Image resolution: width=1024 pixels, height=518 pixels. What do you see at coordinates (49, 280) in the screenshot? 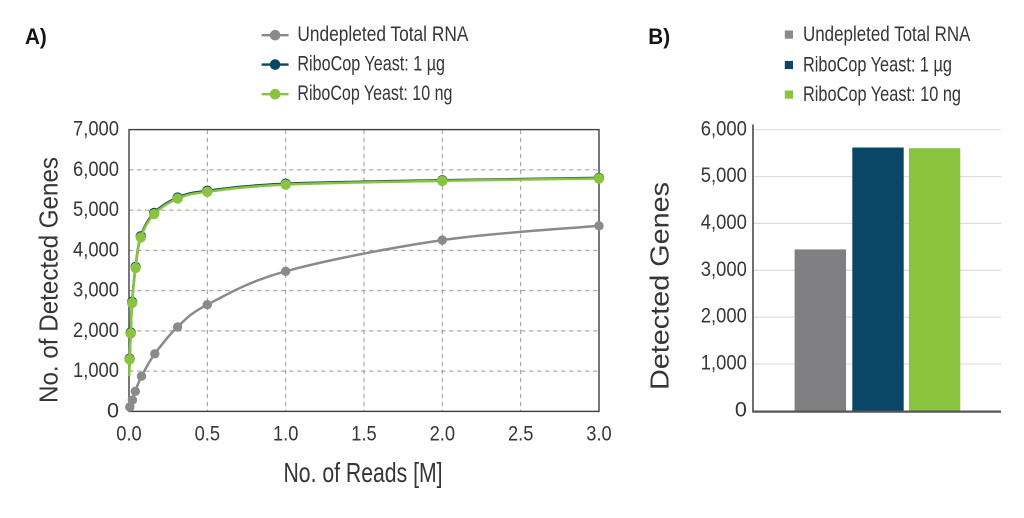
I see `svg-text: No. of Detected Genes` at bounding box center [49, 280].